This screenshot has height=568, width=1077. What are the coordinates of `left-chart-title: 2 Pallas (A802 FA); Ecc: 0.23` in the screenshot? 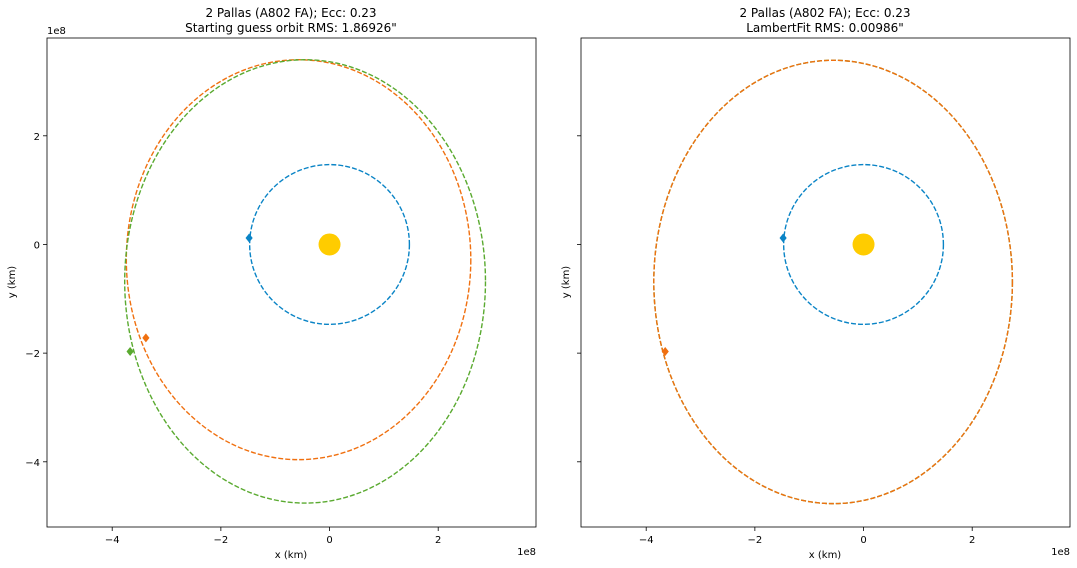 It's located at (290, 13).